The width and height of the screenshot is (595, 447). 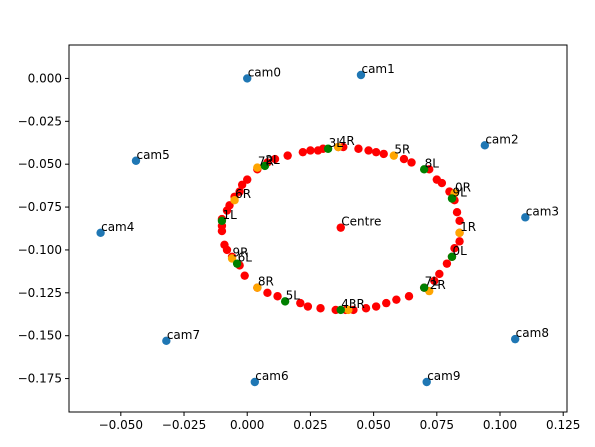 What do you see at coordinates (40, 379) in the screenshot?
I see `y-tick-label: −0.175` at bounding box center [40, 379].